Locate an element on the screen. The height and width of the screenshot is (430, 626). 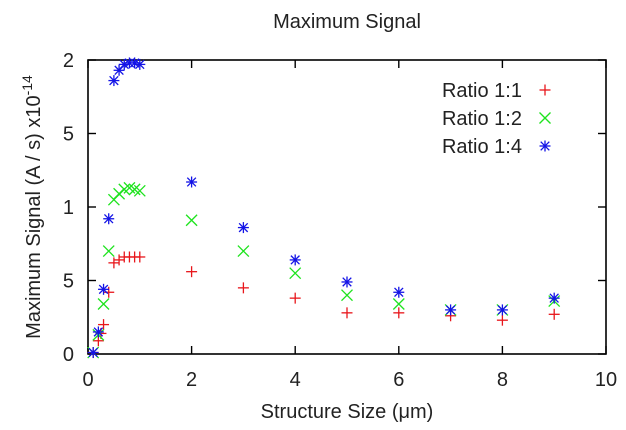
legend: Ratio 1:1 Ratio 1:2 Ratio 1:4 is located at coordinates (496, 119).